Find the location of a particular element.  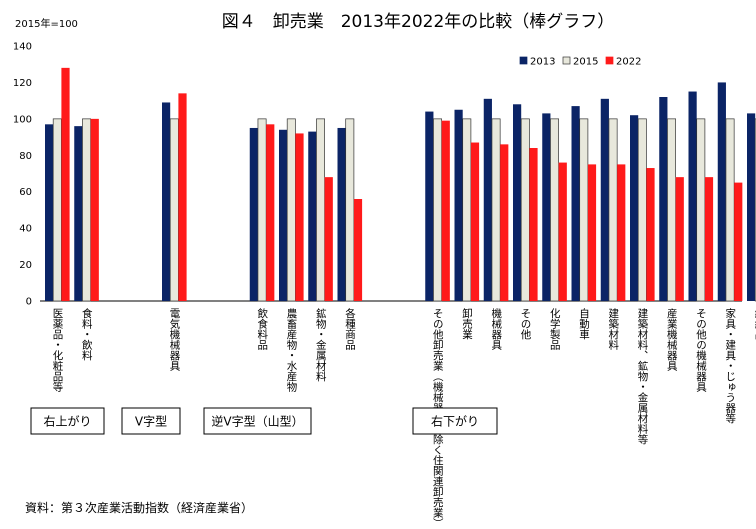

category-label: その他 is located at coordinates (526, 324).